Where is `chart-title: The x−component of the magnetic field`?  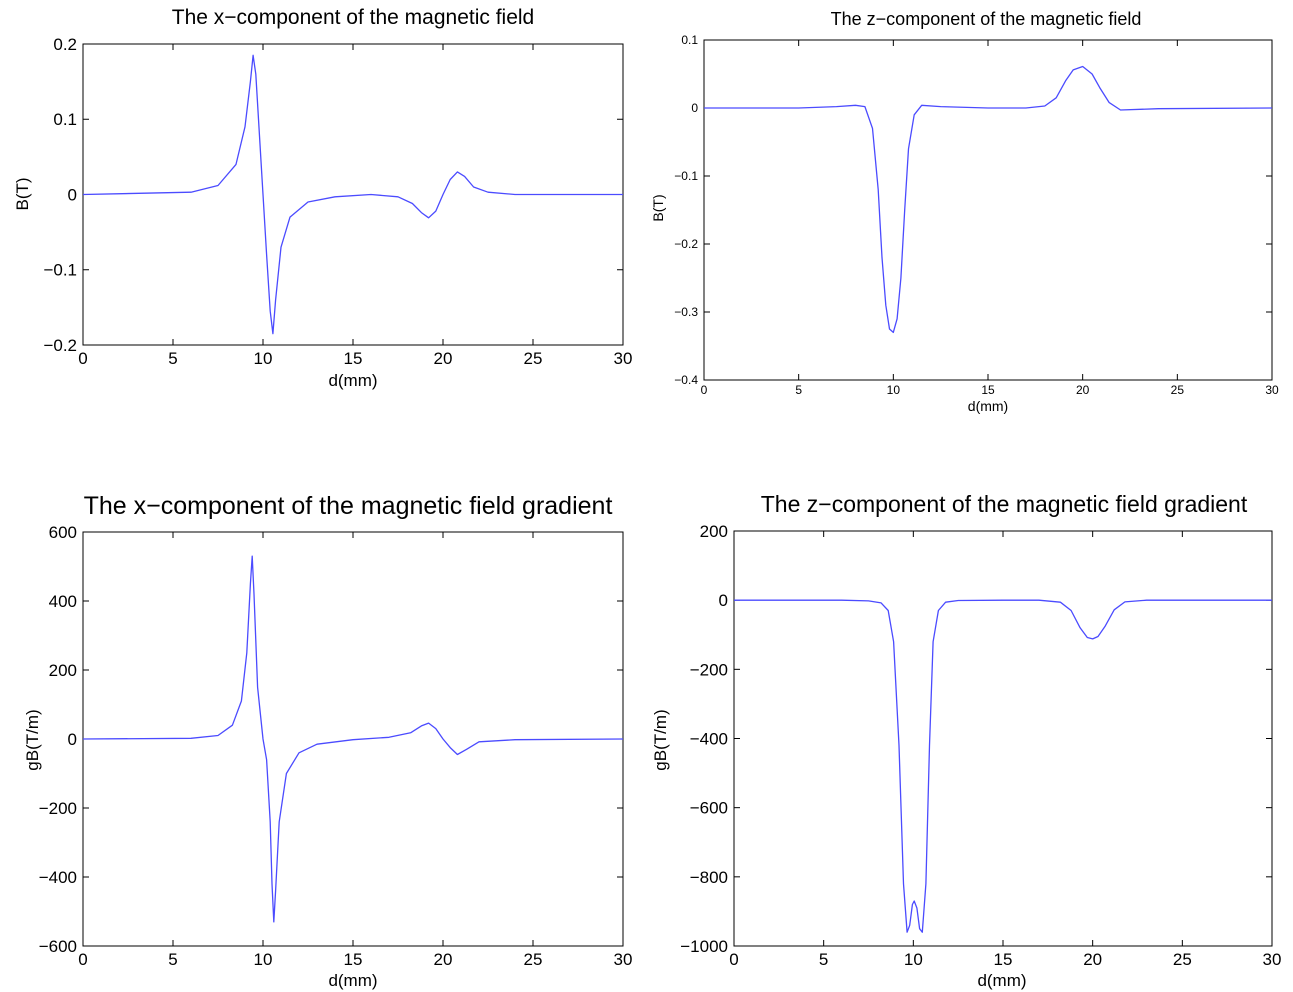
chart-title: The x−component of the magnetic field is located at coordinates (353, 17).